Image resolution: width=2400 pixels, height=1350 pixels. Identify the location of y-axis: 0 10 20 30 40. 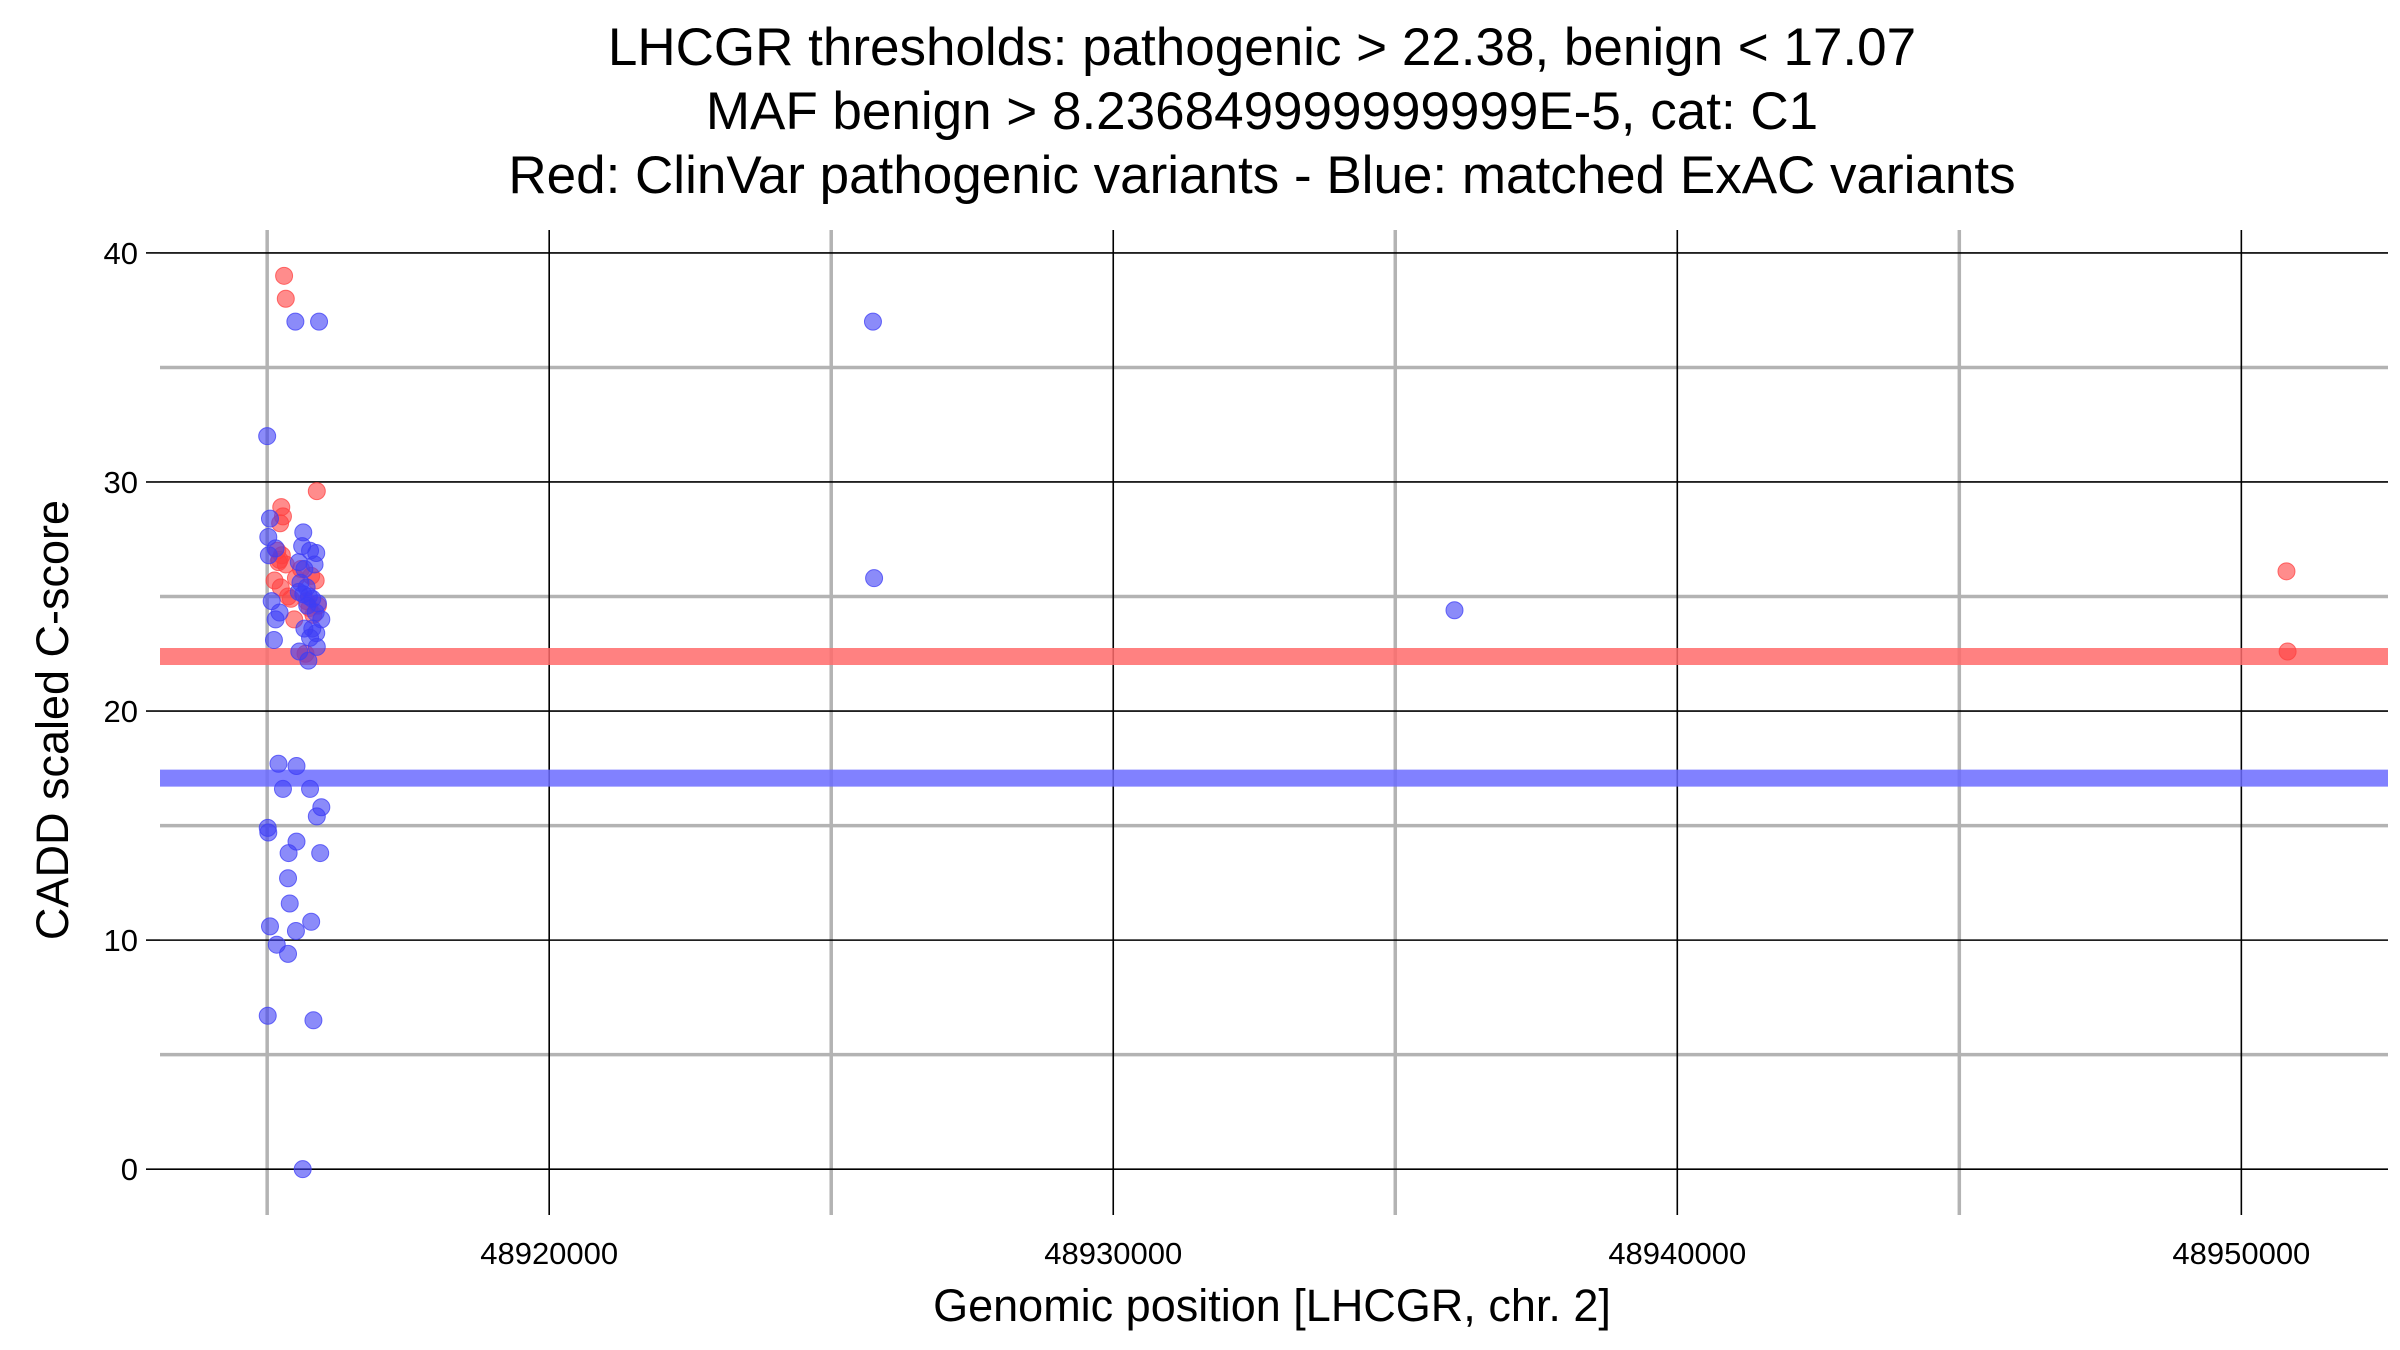
(132, 711).